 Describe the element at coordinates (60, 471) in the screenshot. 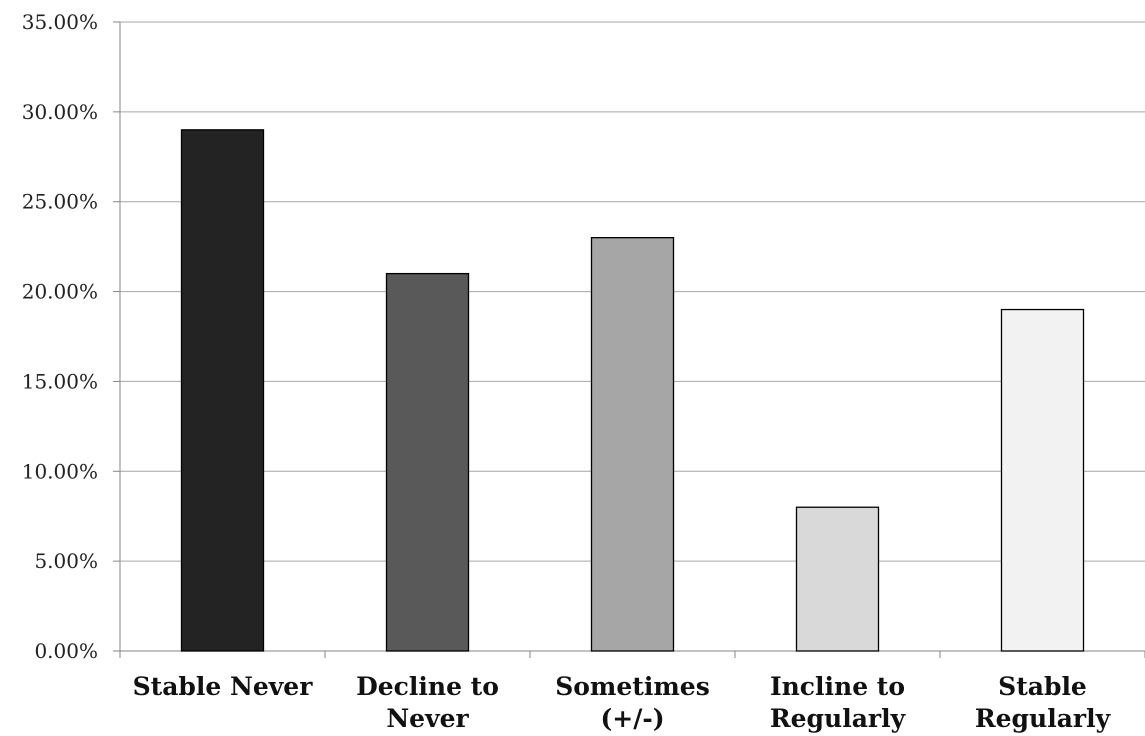

I see `y-tick-label: 10.00%` at that location.